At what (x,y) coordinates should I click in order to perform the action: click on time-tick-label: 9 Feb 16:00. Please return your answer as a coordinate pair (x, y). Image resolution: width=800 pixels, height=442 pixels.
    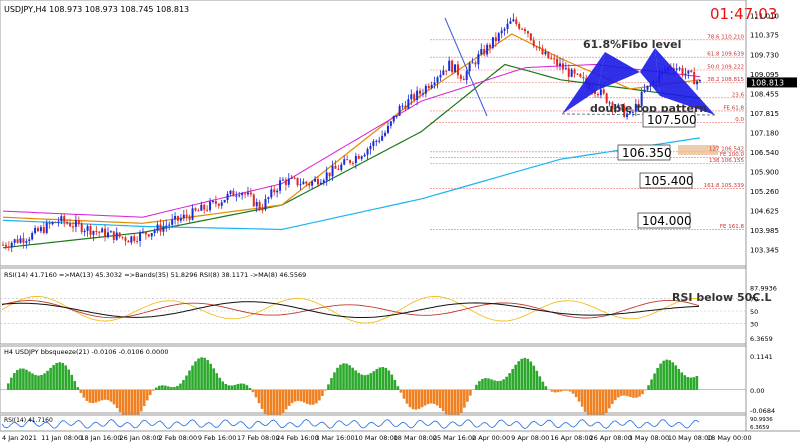
    Looking at the image, I should click on (217, 438).